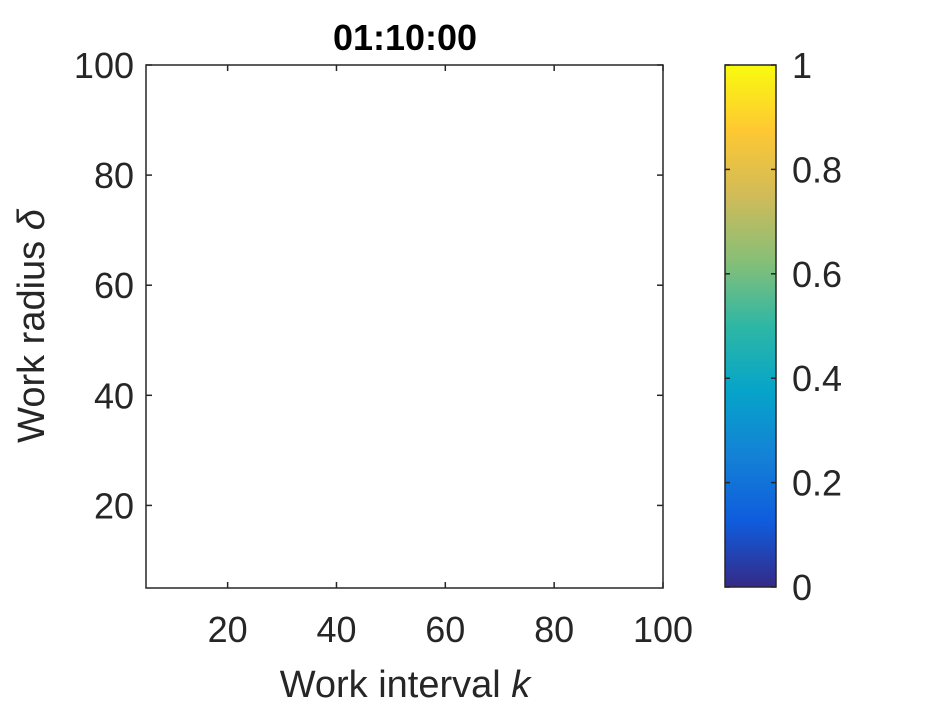  I want to click on y-tick-label: 60, so click(114, 285).